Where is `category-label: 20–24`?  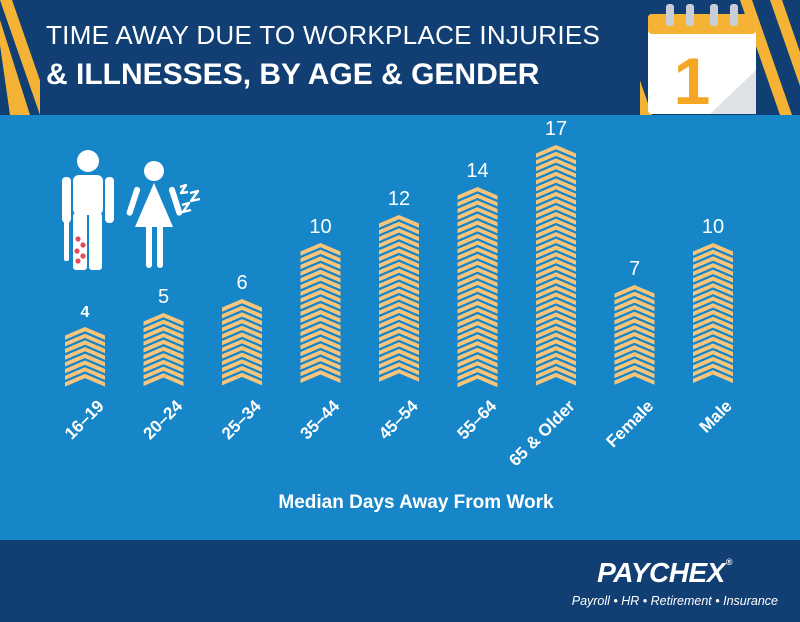
category-label: 20–24 is located at coordinates (162, 419).